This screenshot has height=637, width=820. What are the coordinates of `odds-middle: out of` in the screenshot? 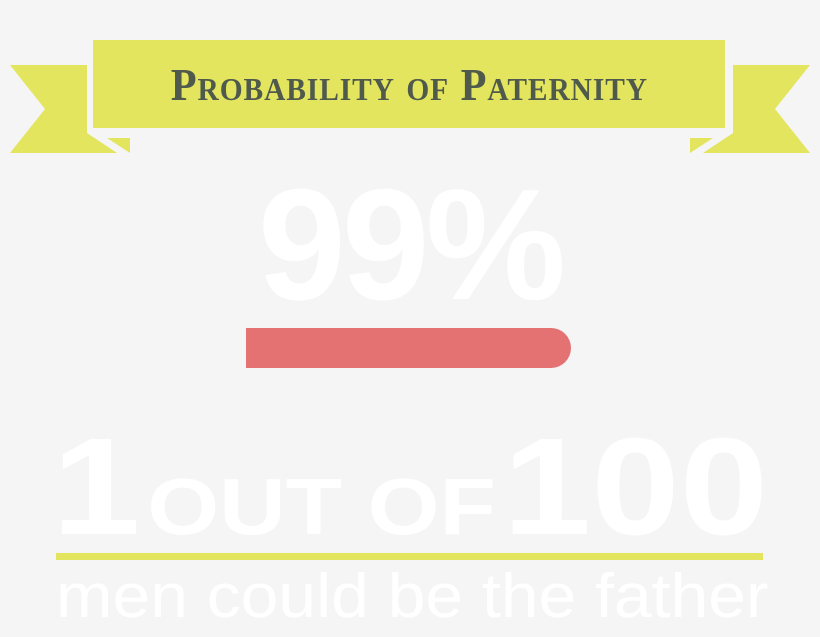 It's located at (321, 506).